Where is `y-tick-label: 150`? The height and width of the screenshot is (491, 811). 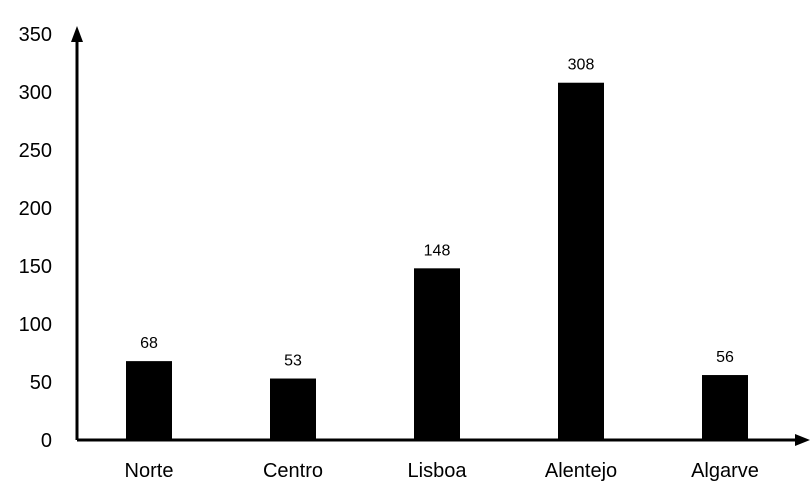 y-tick-label: 150 is located at coordinates (35, 267).